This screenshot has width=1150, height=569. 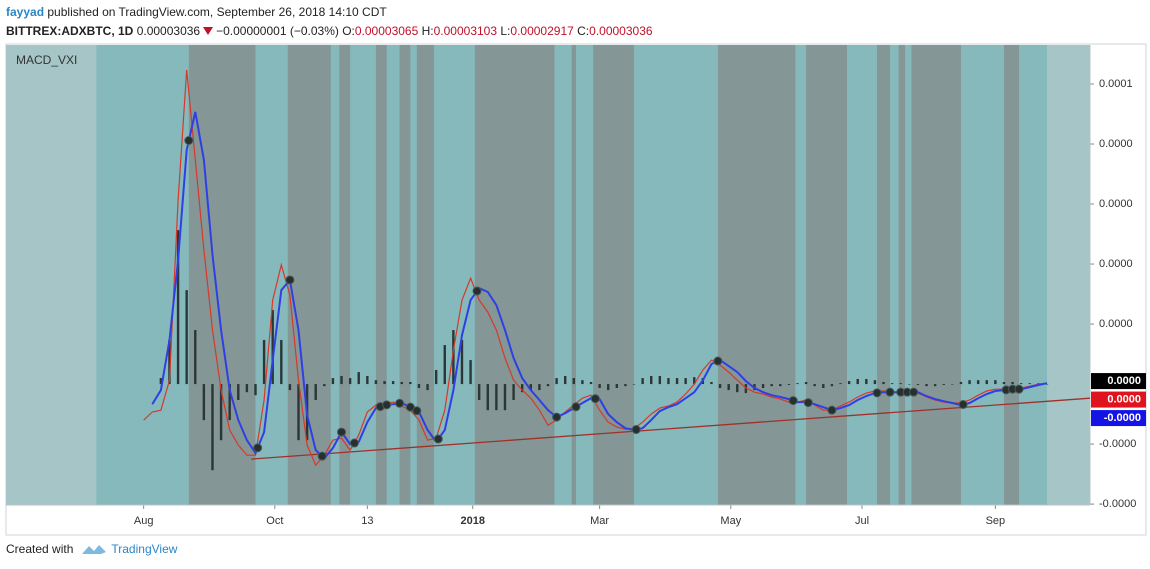 What do you see at coordinates (348, 31) in the screenshot?
I see `ohlc-key: O:` at bounding box center [348, 31].